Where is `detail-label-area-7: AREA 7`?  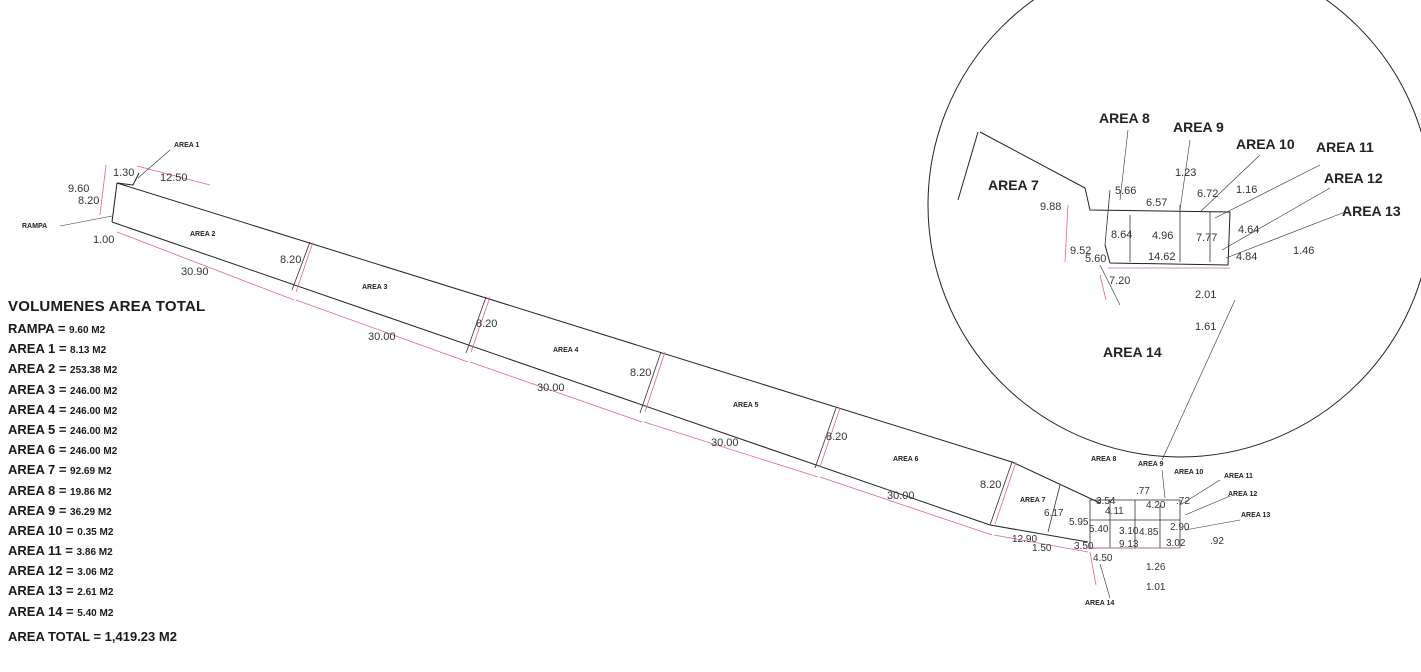
detail-label-area-7: AREA 7 is located at coordinates (1013, 185).